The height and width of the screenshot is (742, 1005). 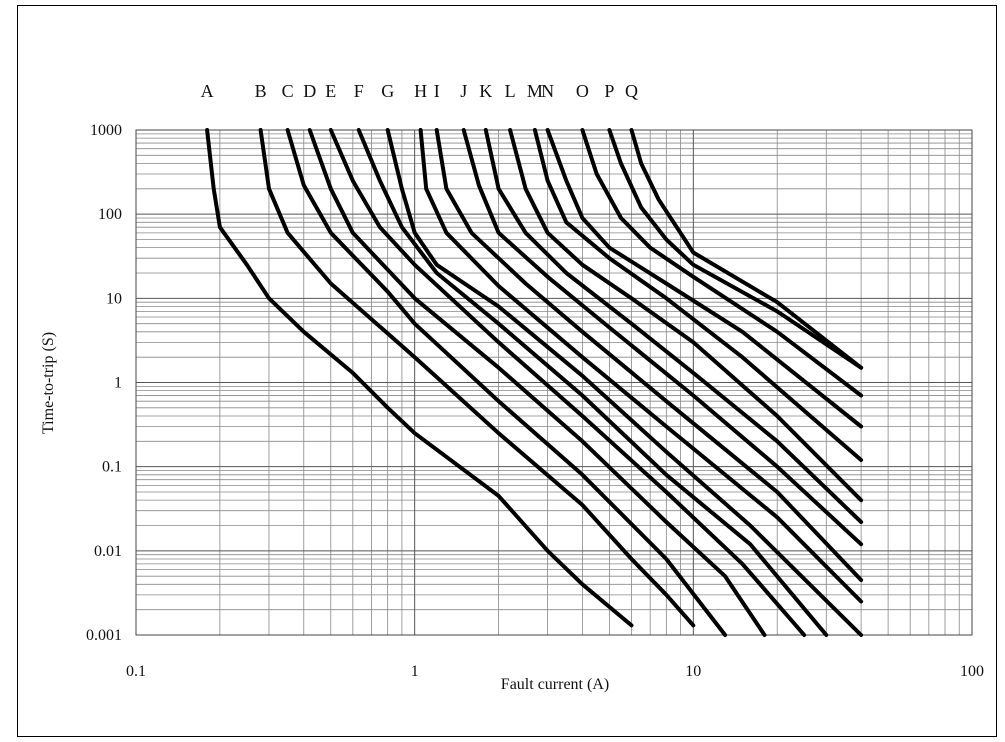 What do you see at coordinates (609, 91) in the screenshot?
I see `curve-label-p: P` at bounding box center [609, 91].